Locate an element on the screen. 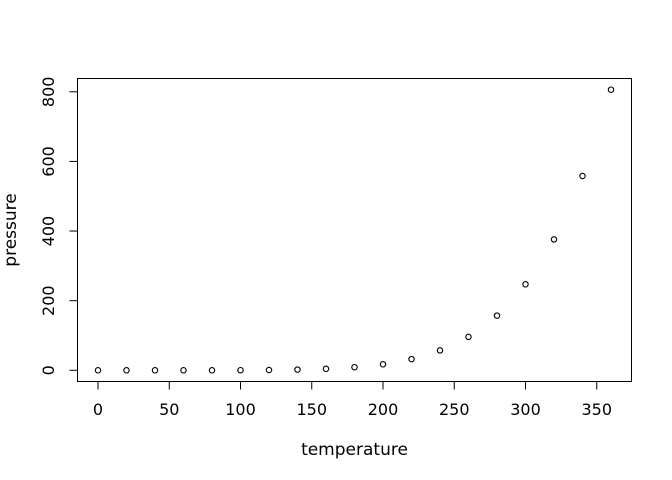  y-axis: 0 200 400 600 800 is located at coordinates (58, 226).